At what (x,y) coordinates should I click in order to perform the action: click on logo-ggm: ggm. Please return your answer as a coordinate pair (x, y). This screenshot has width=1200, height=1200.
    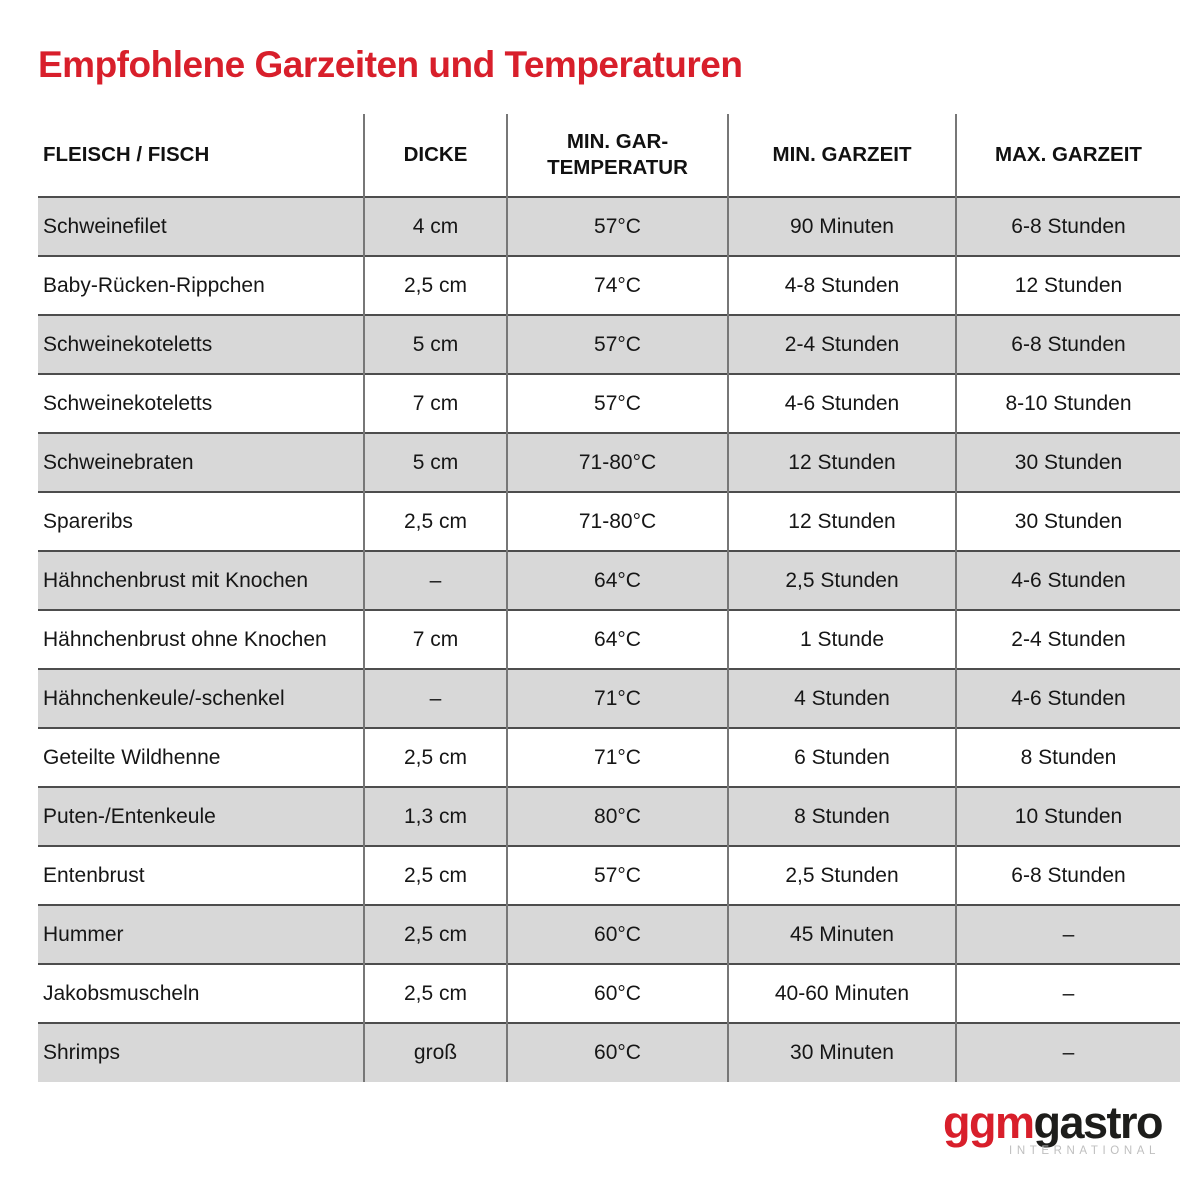
    Looking at the image, I should click on (988, 1122).